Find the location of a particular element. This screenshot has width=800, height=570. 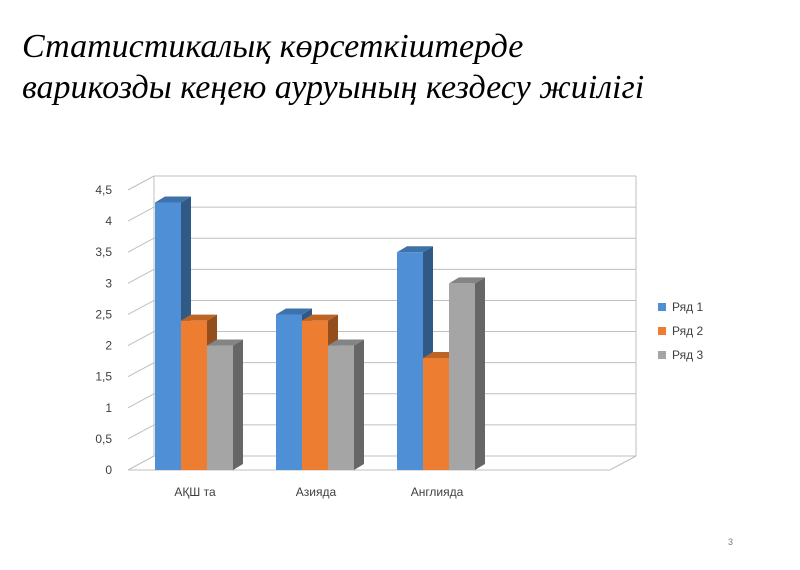

y-tick-label: 2 is located at coordinates (108, 346).